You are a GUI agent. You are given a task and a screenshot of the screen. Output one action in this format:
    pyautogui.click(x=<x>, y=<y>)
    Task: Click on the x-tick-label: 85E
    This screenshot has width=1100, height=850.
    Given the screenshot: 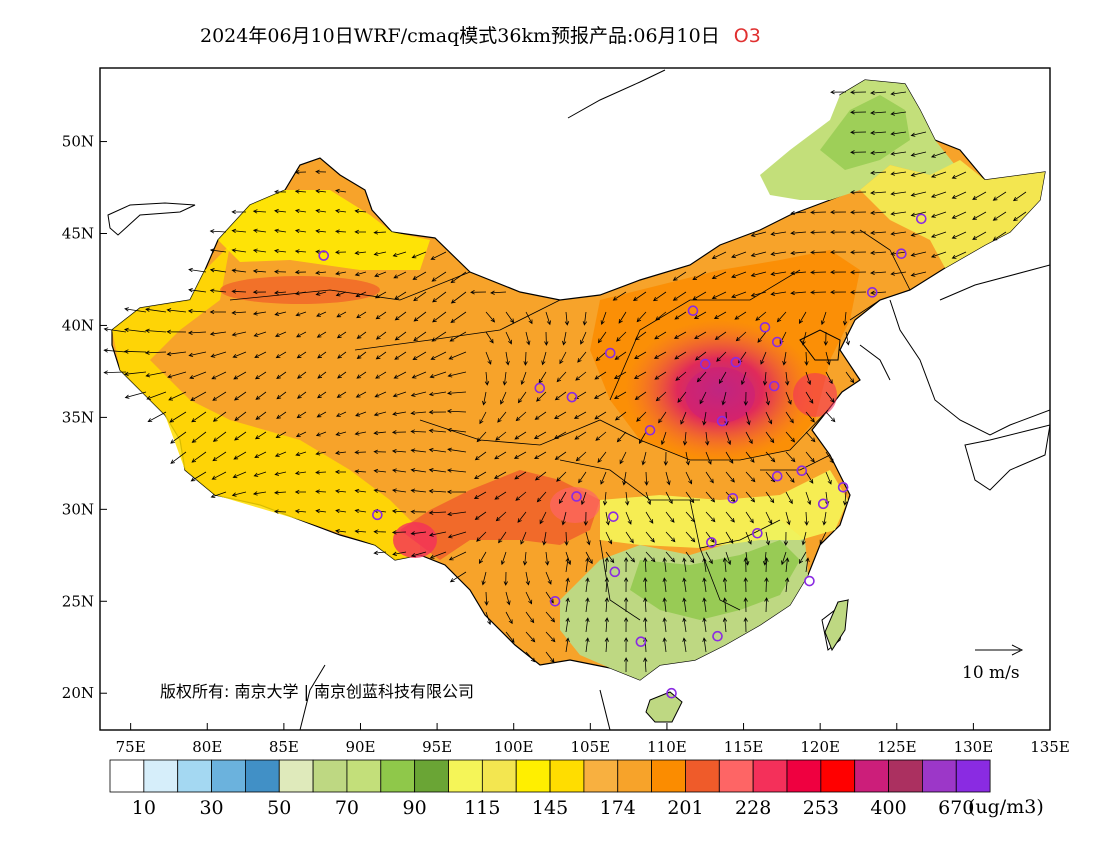 What is the action you would take?
    pyautogui.click(x=284, y=747)
    